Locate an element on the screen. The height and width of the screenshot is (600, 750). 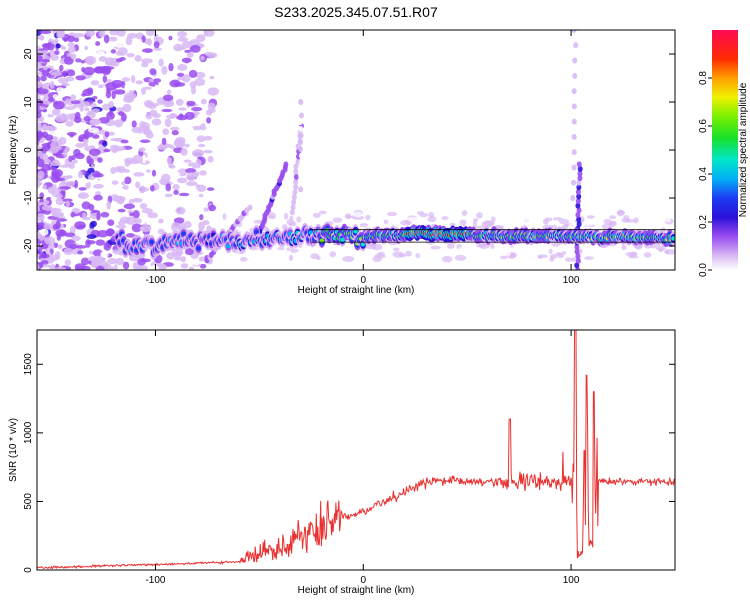
spectrogram-xtick-label: -100 is located at coordinates (155, 280).